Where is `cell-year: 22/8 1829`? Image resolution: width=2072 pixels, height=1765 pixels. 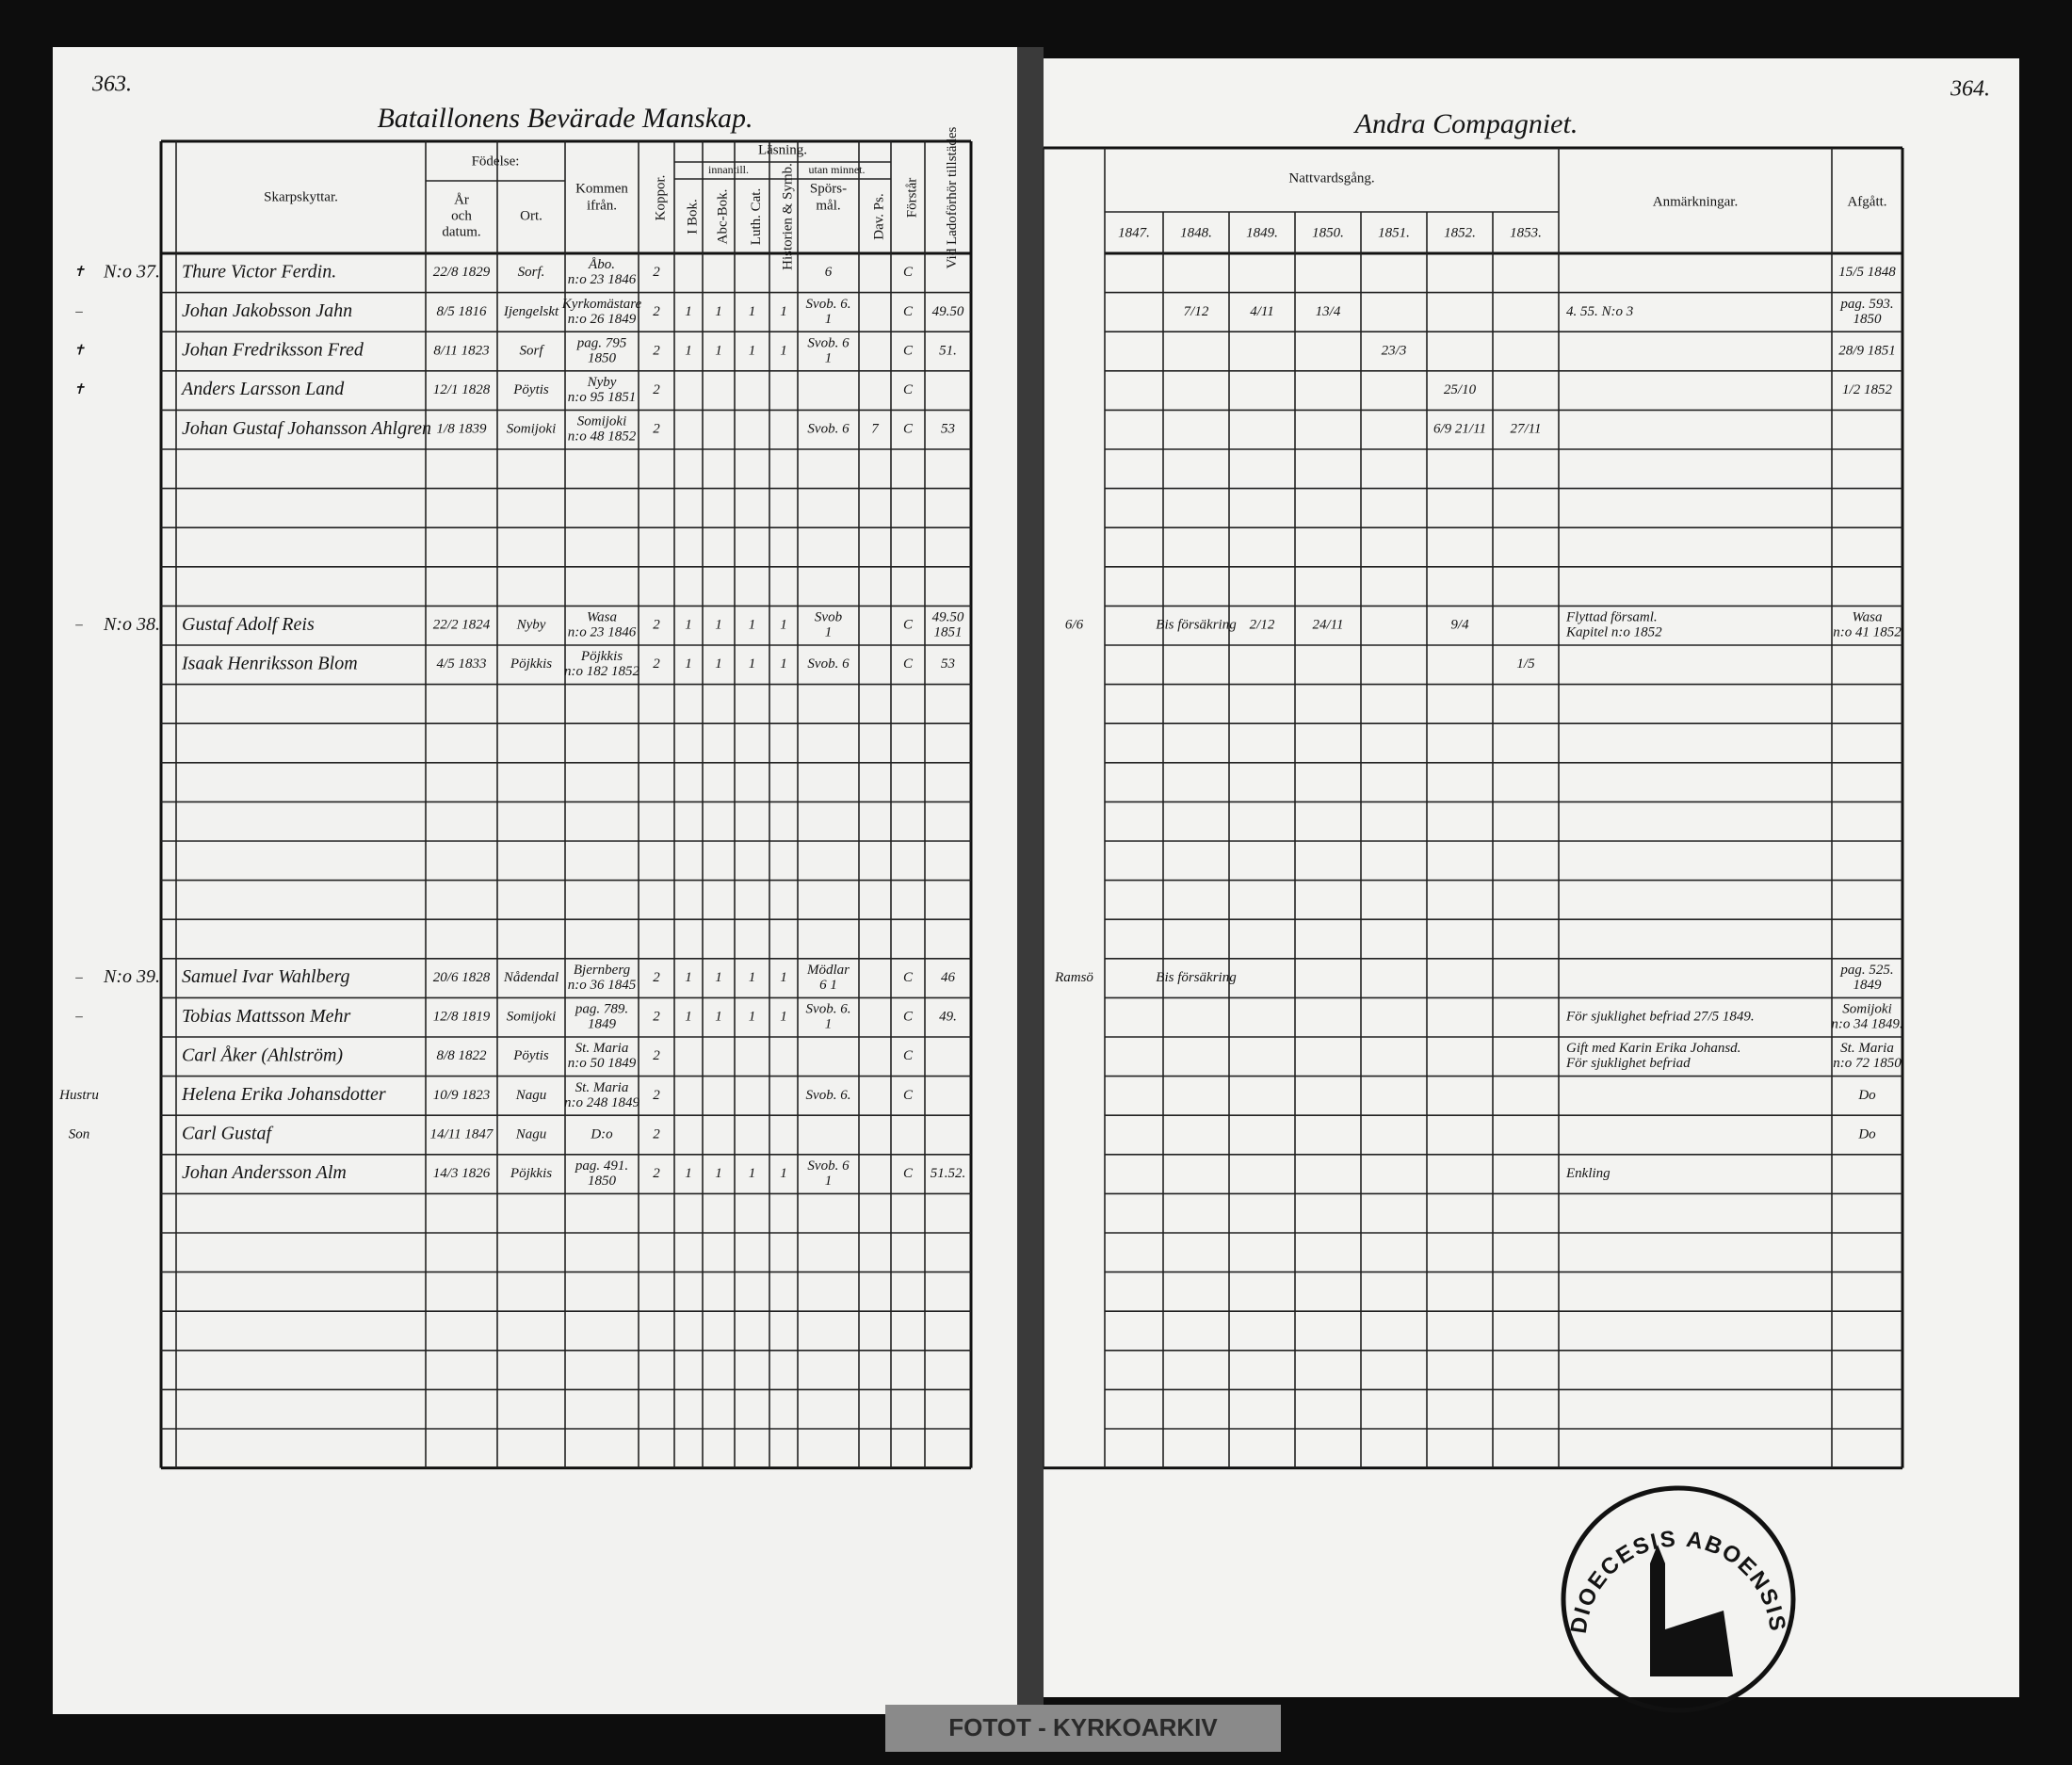 cell-year: 22/8 1829 is located at coordinates (462, 272).